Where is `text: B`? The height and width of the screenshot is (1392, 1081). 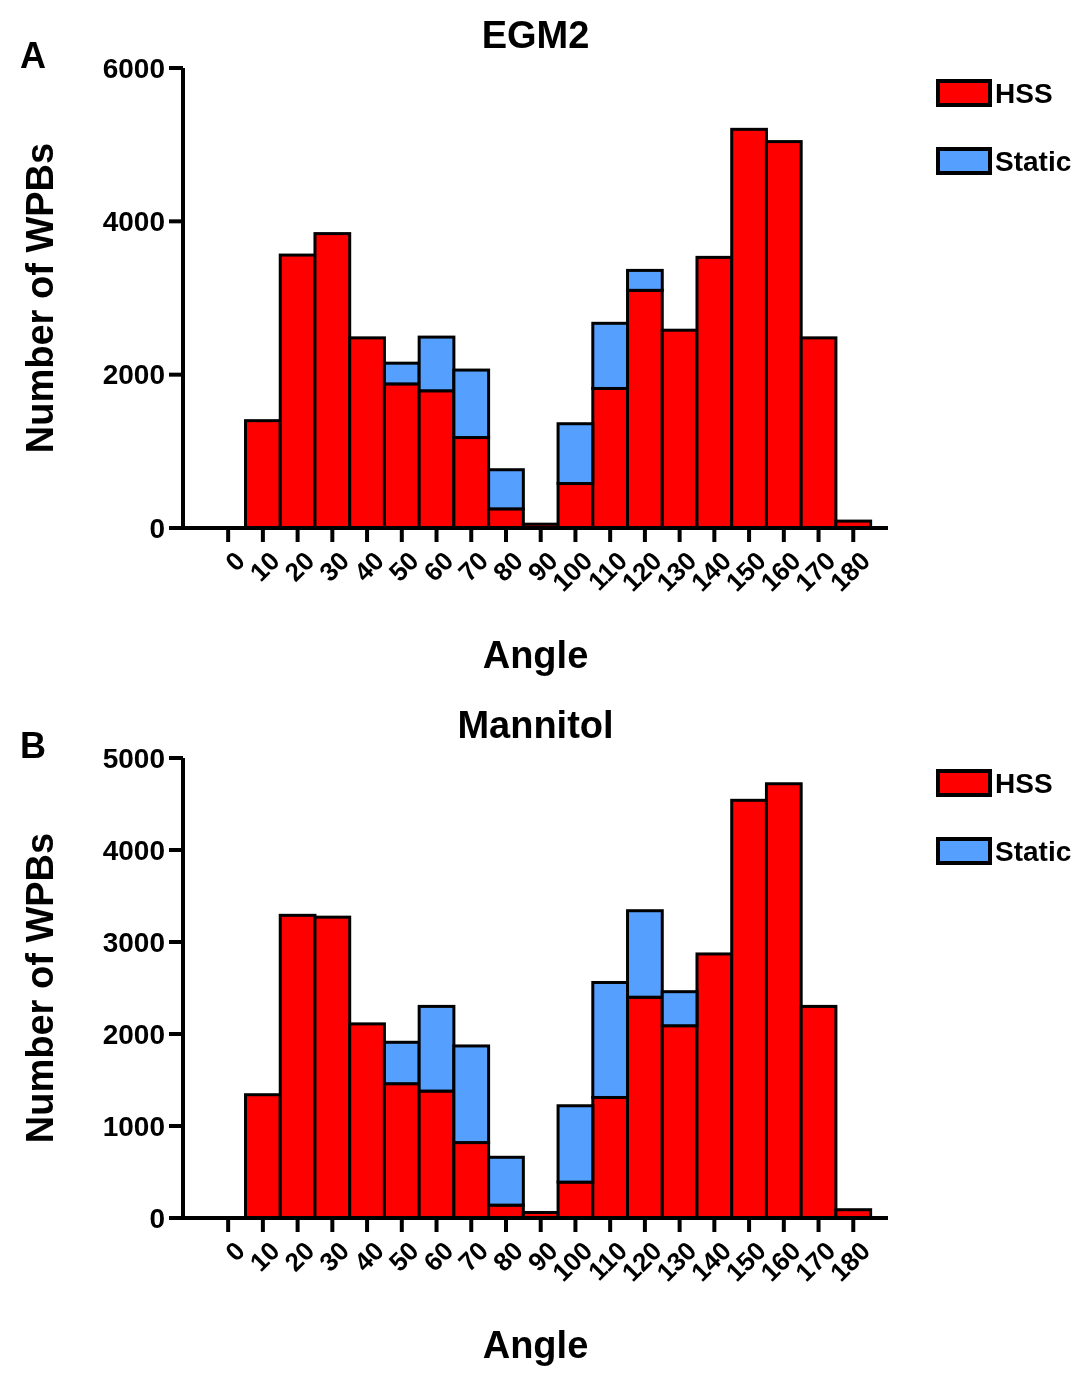
text: B is located at coordinates (33, 745).